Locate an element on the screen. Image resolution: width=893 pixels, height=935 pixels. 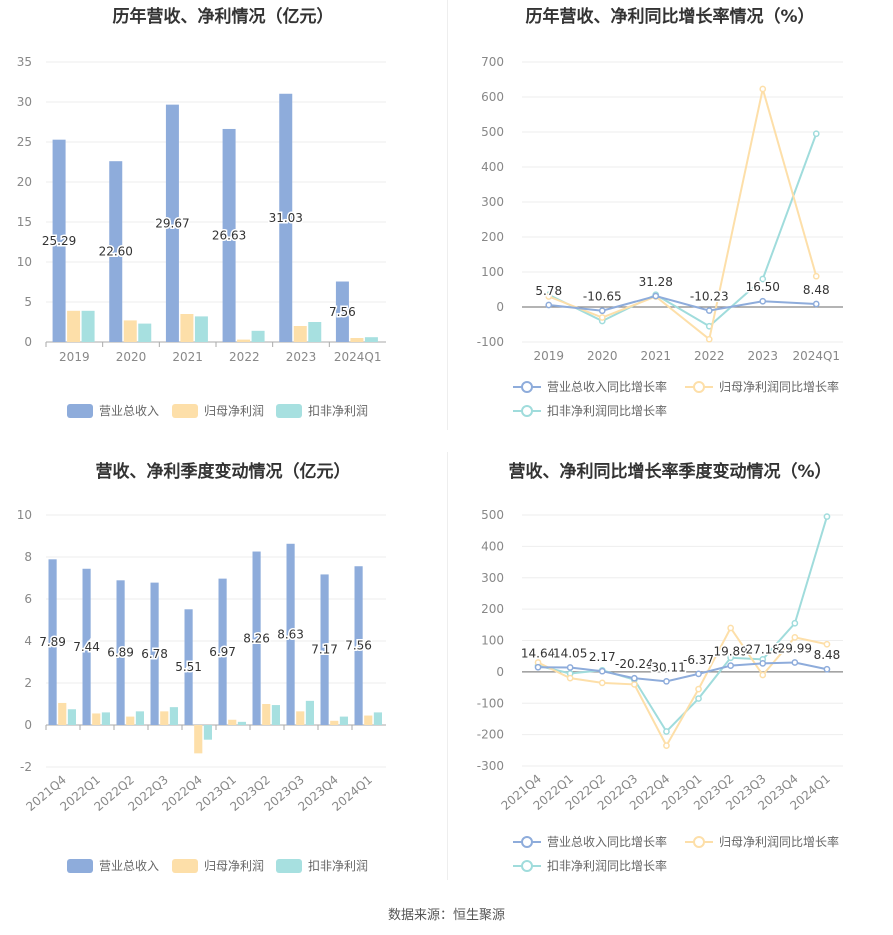
data-label: 14.05 is located at coordinates (570, 653).